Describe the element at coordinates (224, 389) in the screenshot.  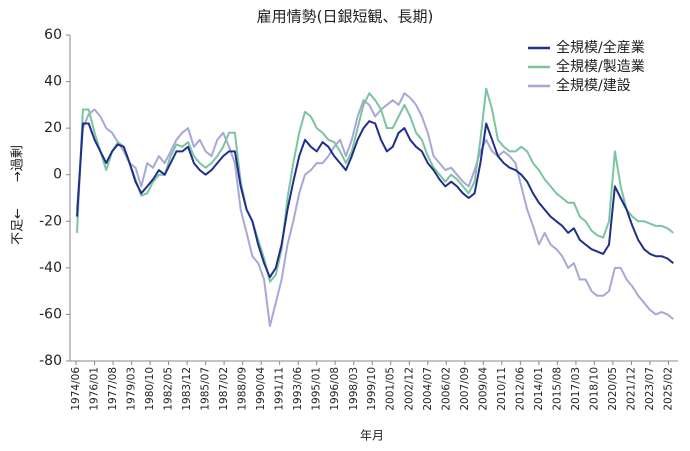
I see `x-tick-label: 1987/02` at that location.